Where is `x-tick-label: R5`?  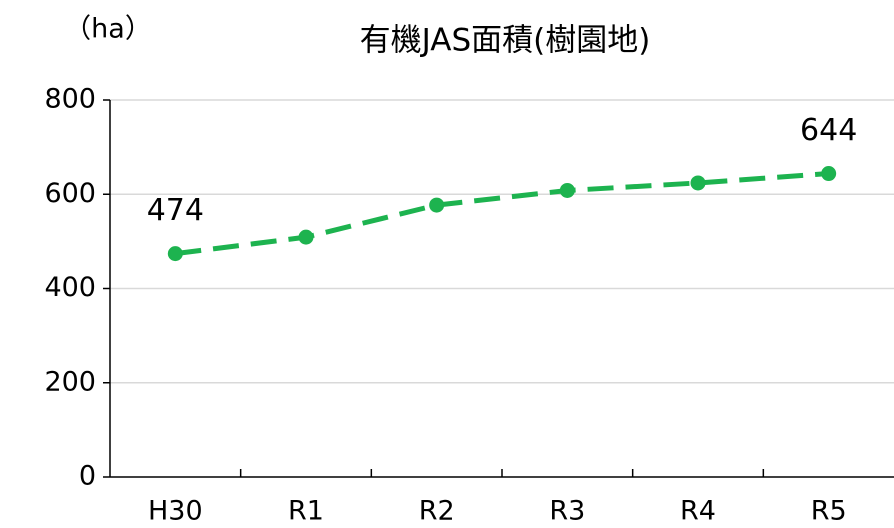
x-tick-label: R5 is located at coordinates (829, 511).